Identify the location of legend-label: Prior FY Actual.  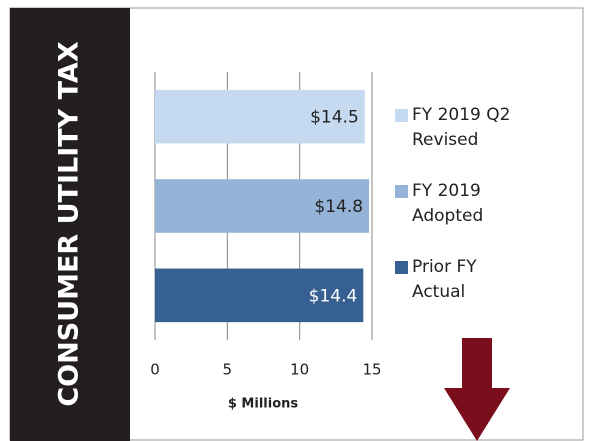
(444, 279).